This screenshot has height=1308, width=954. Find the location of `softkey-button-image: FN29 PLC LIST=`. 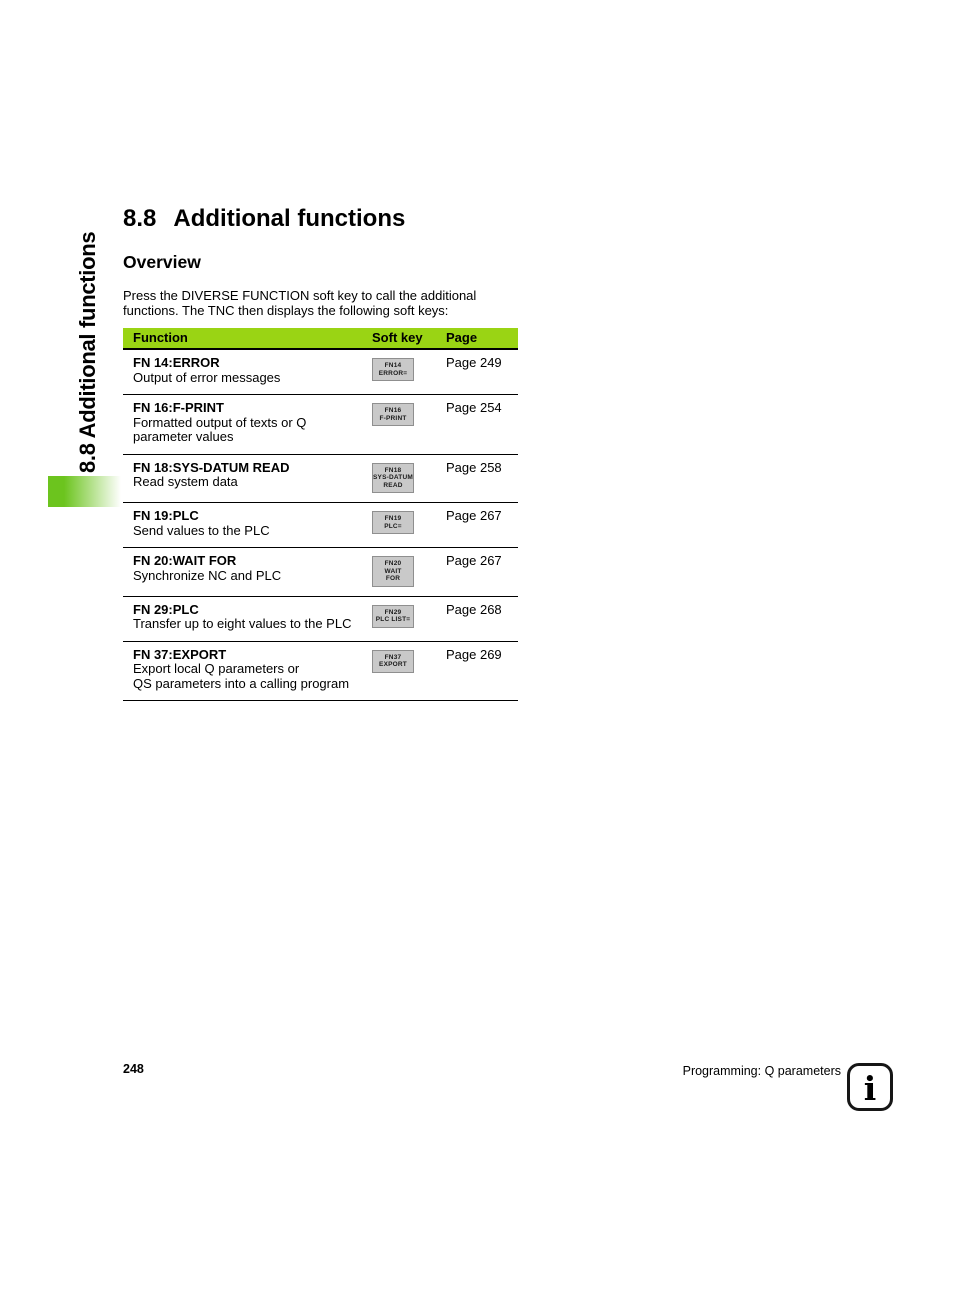

softkey-button-image: FN29 PLC LIST= is located at coordinates (393, 616).